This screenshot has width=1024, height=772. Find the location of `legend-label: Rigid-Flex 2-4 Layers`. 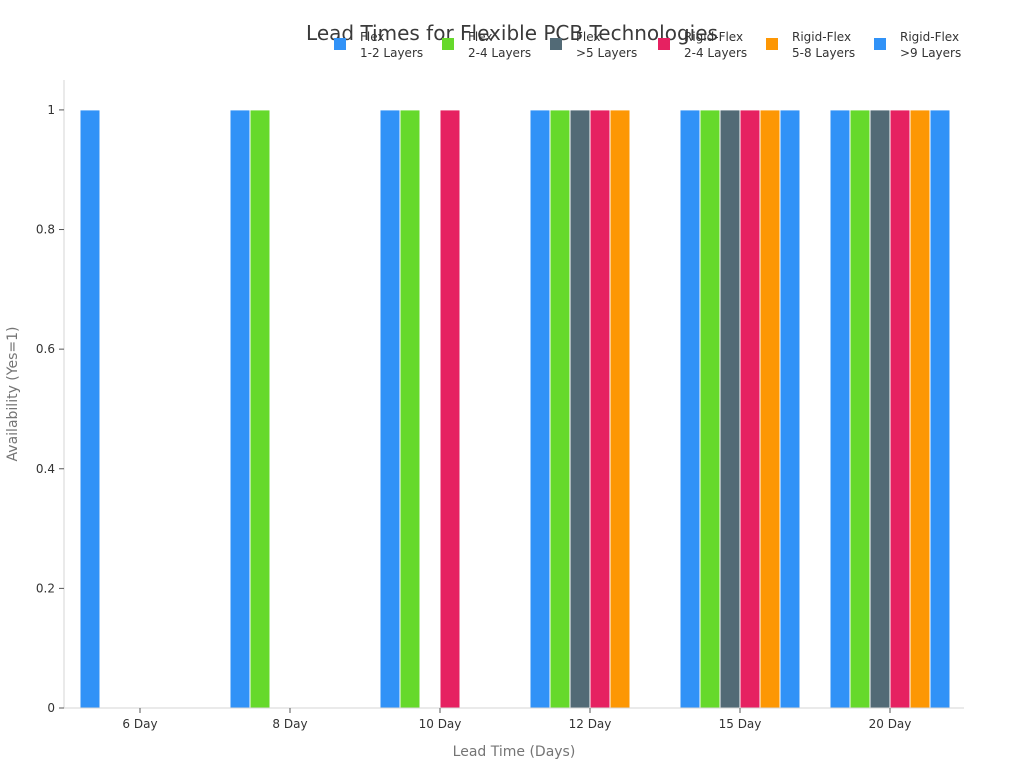

legend-label: Rigid-Flex 2-4 Layers is located at coordinates (715, 45).